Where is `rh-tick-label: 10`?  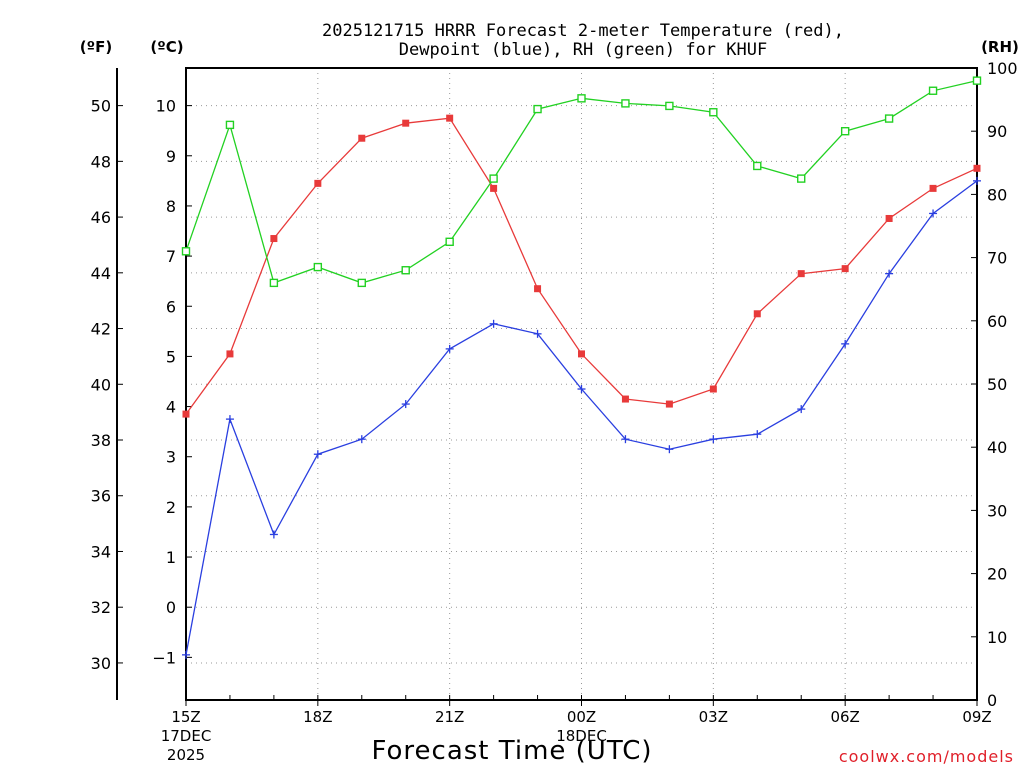
rh-tick-label: 10 is located at coordinates (997, 637).